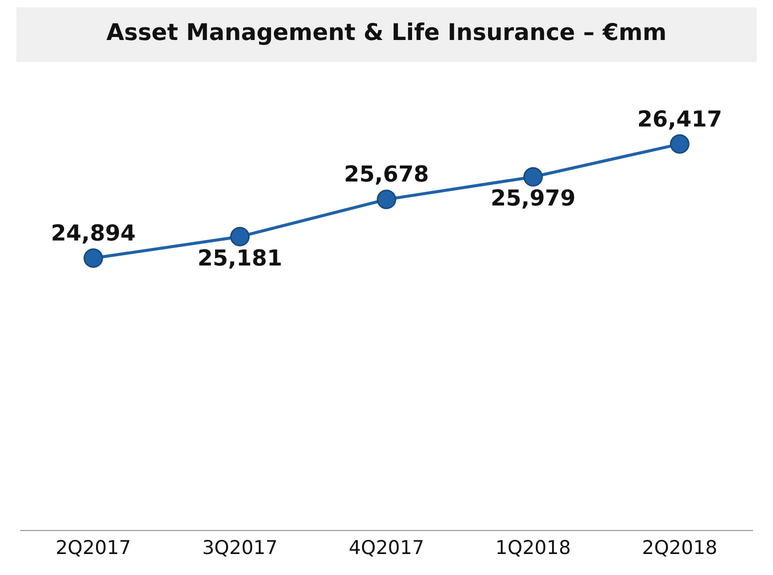  What do you see at coordinates (386, 547) in the screenshot?
I see `x-tick-label: 4Q2017` at bounding box center [386, 547].